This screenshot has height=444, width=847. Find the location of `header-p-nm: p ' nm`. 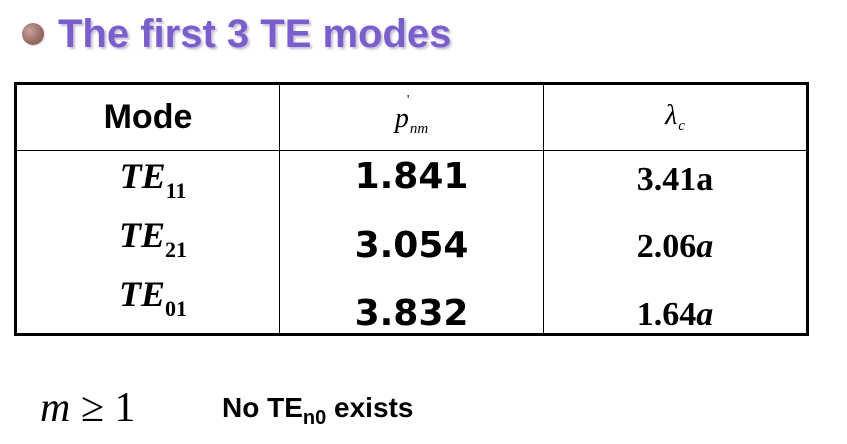

header-p-nm: p ' nm is located at coordinates (411, 117).